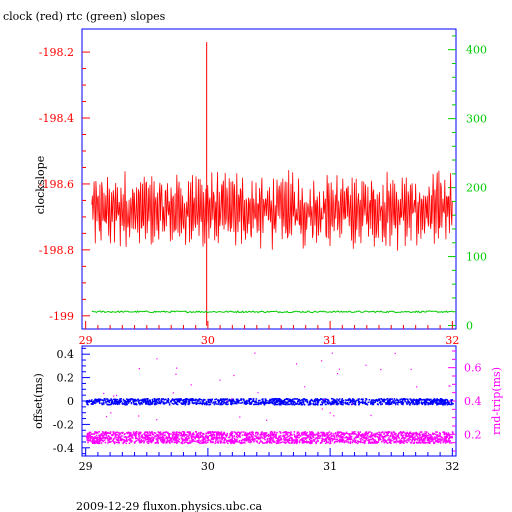  Describe the element at coordinates (38, 401) in the screenshot. I see `bottom-ylabel: offset(ms)` at that location.